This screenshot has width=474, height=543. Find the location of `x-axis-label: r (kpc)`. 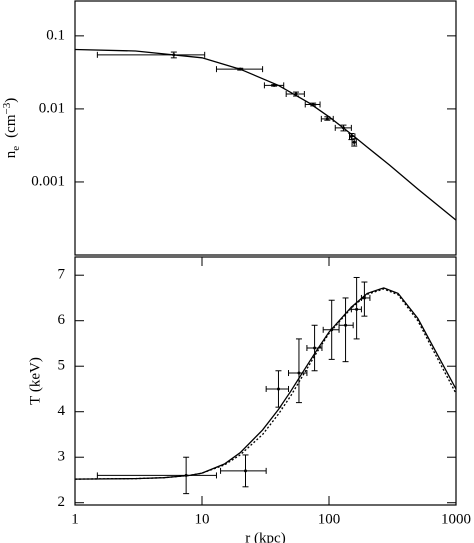

x-axis-label: r (kpc) is located at coordinates (265, 536).